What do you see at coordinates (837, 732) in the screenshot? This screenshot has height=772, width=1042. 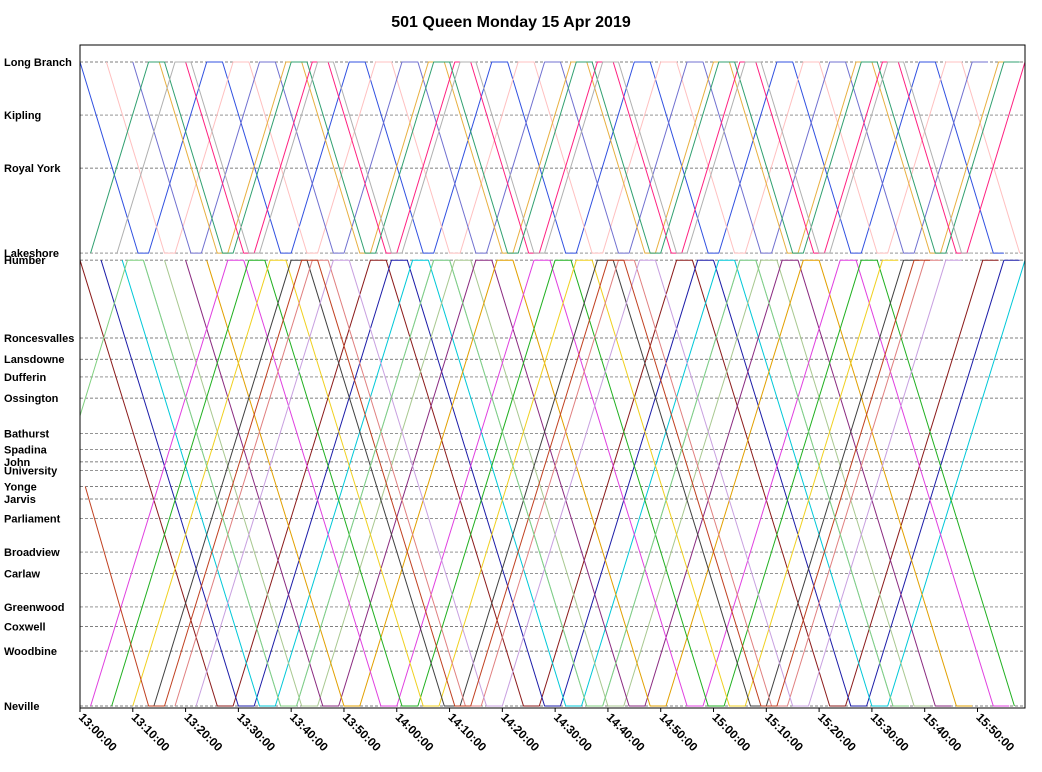 I see `time-tick-label: 15:20:00` at bounding box center [837, 732].